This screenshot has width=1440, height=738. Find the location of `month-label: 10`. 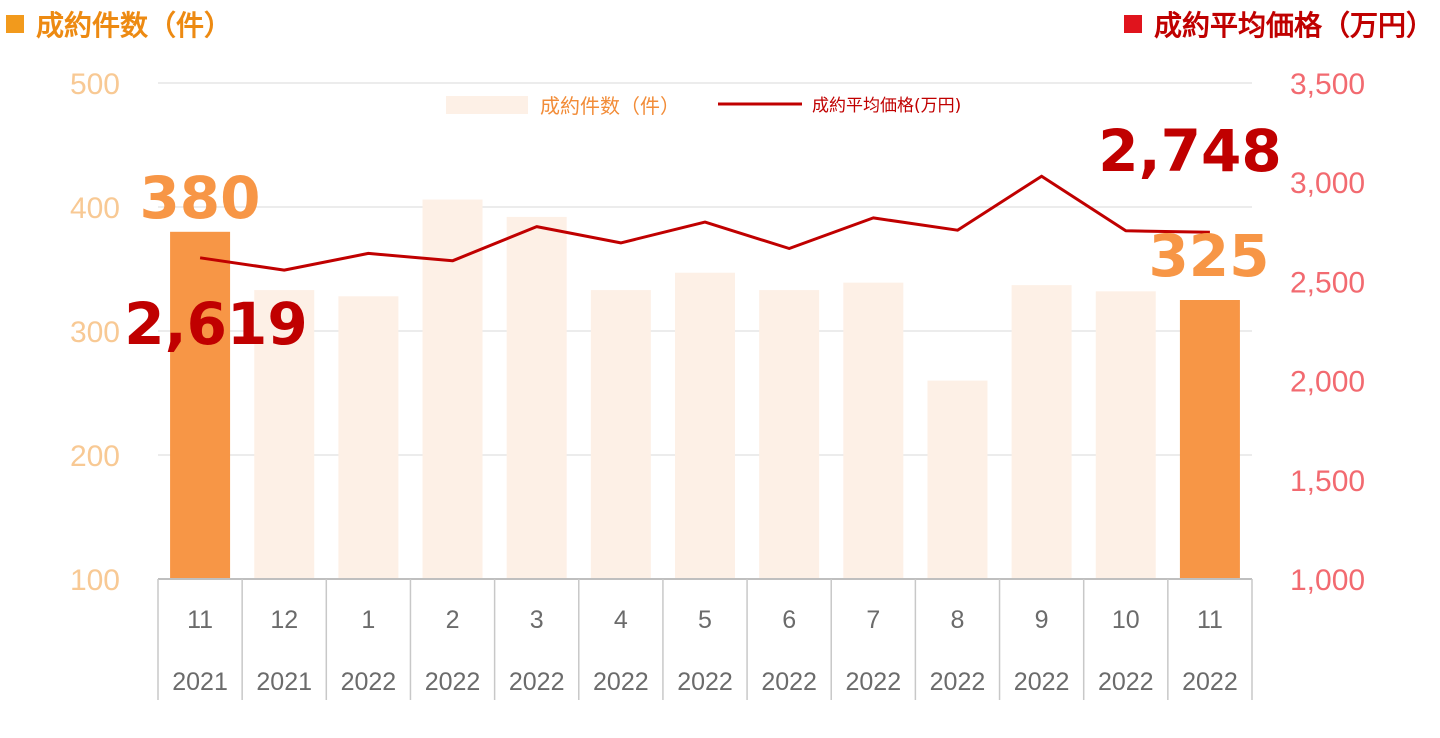

month-label: 10 is located at coordinates (1126, 620).